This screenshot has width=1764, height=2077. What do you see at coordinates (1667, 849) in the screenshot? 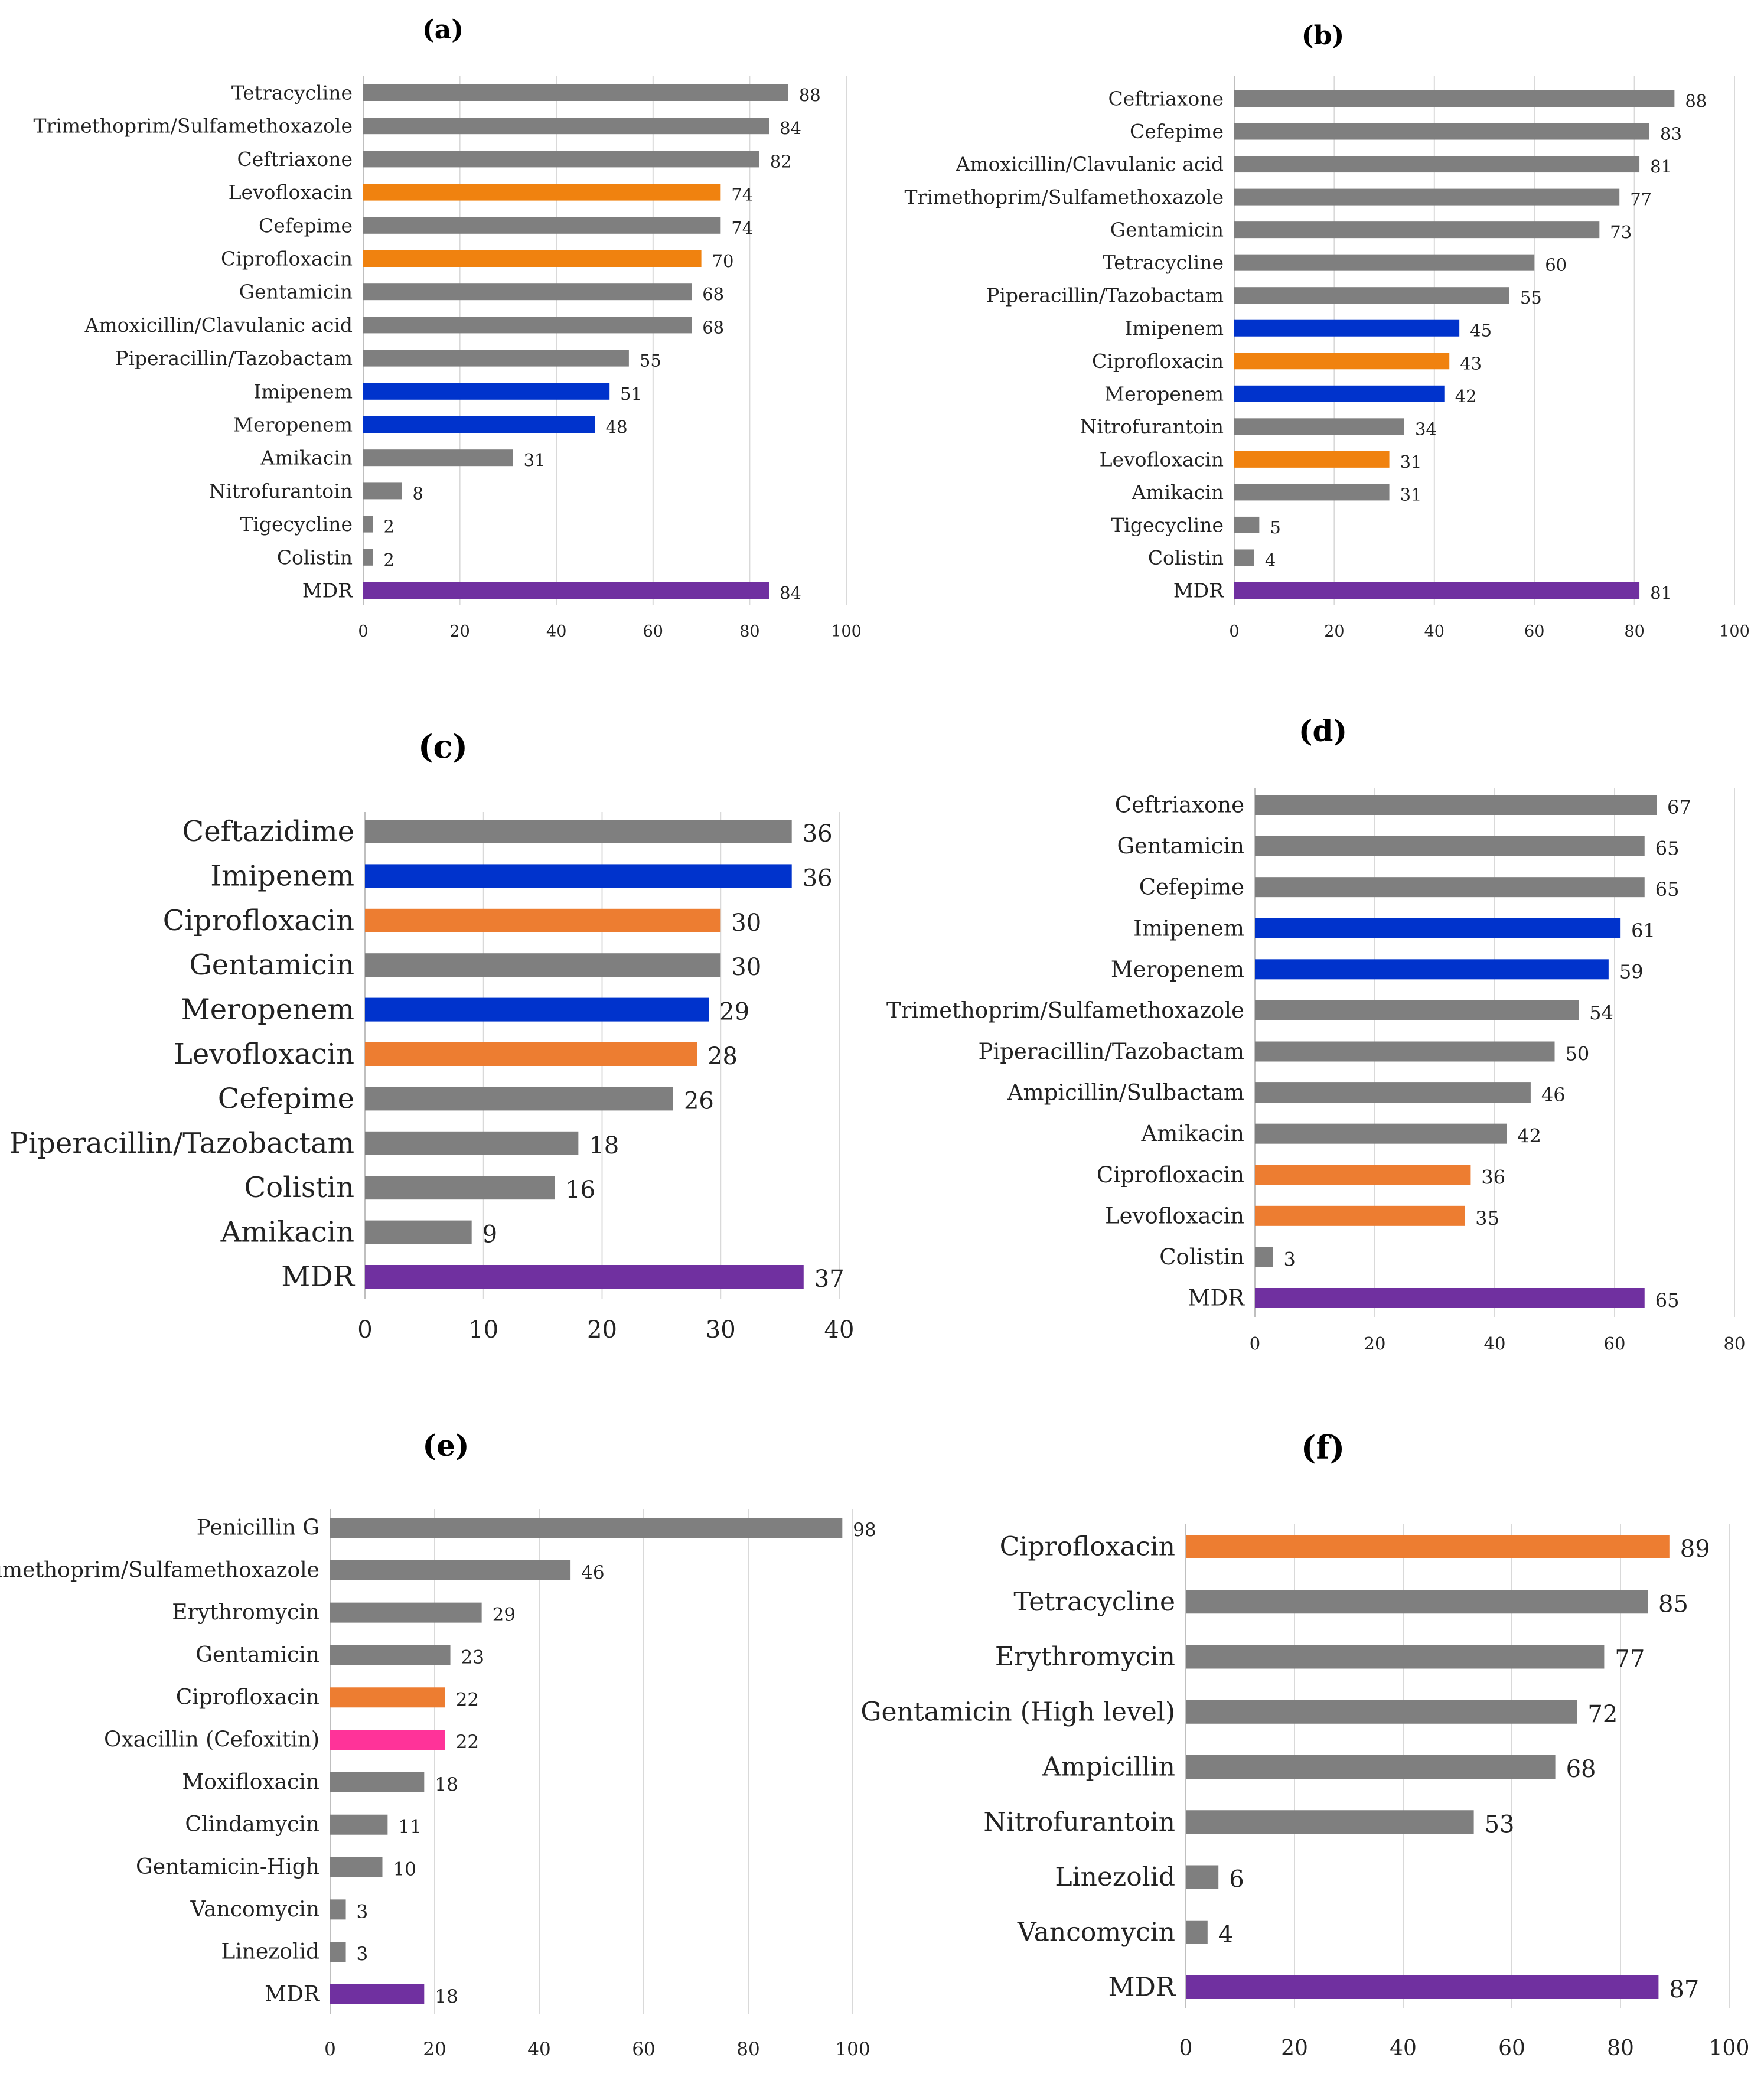
I see `data-label: 65` at bounding box center [1667, 849].